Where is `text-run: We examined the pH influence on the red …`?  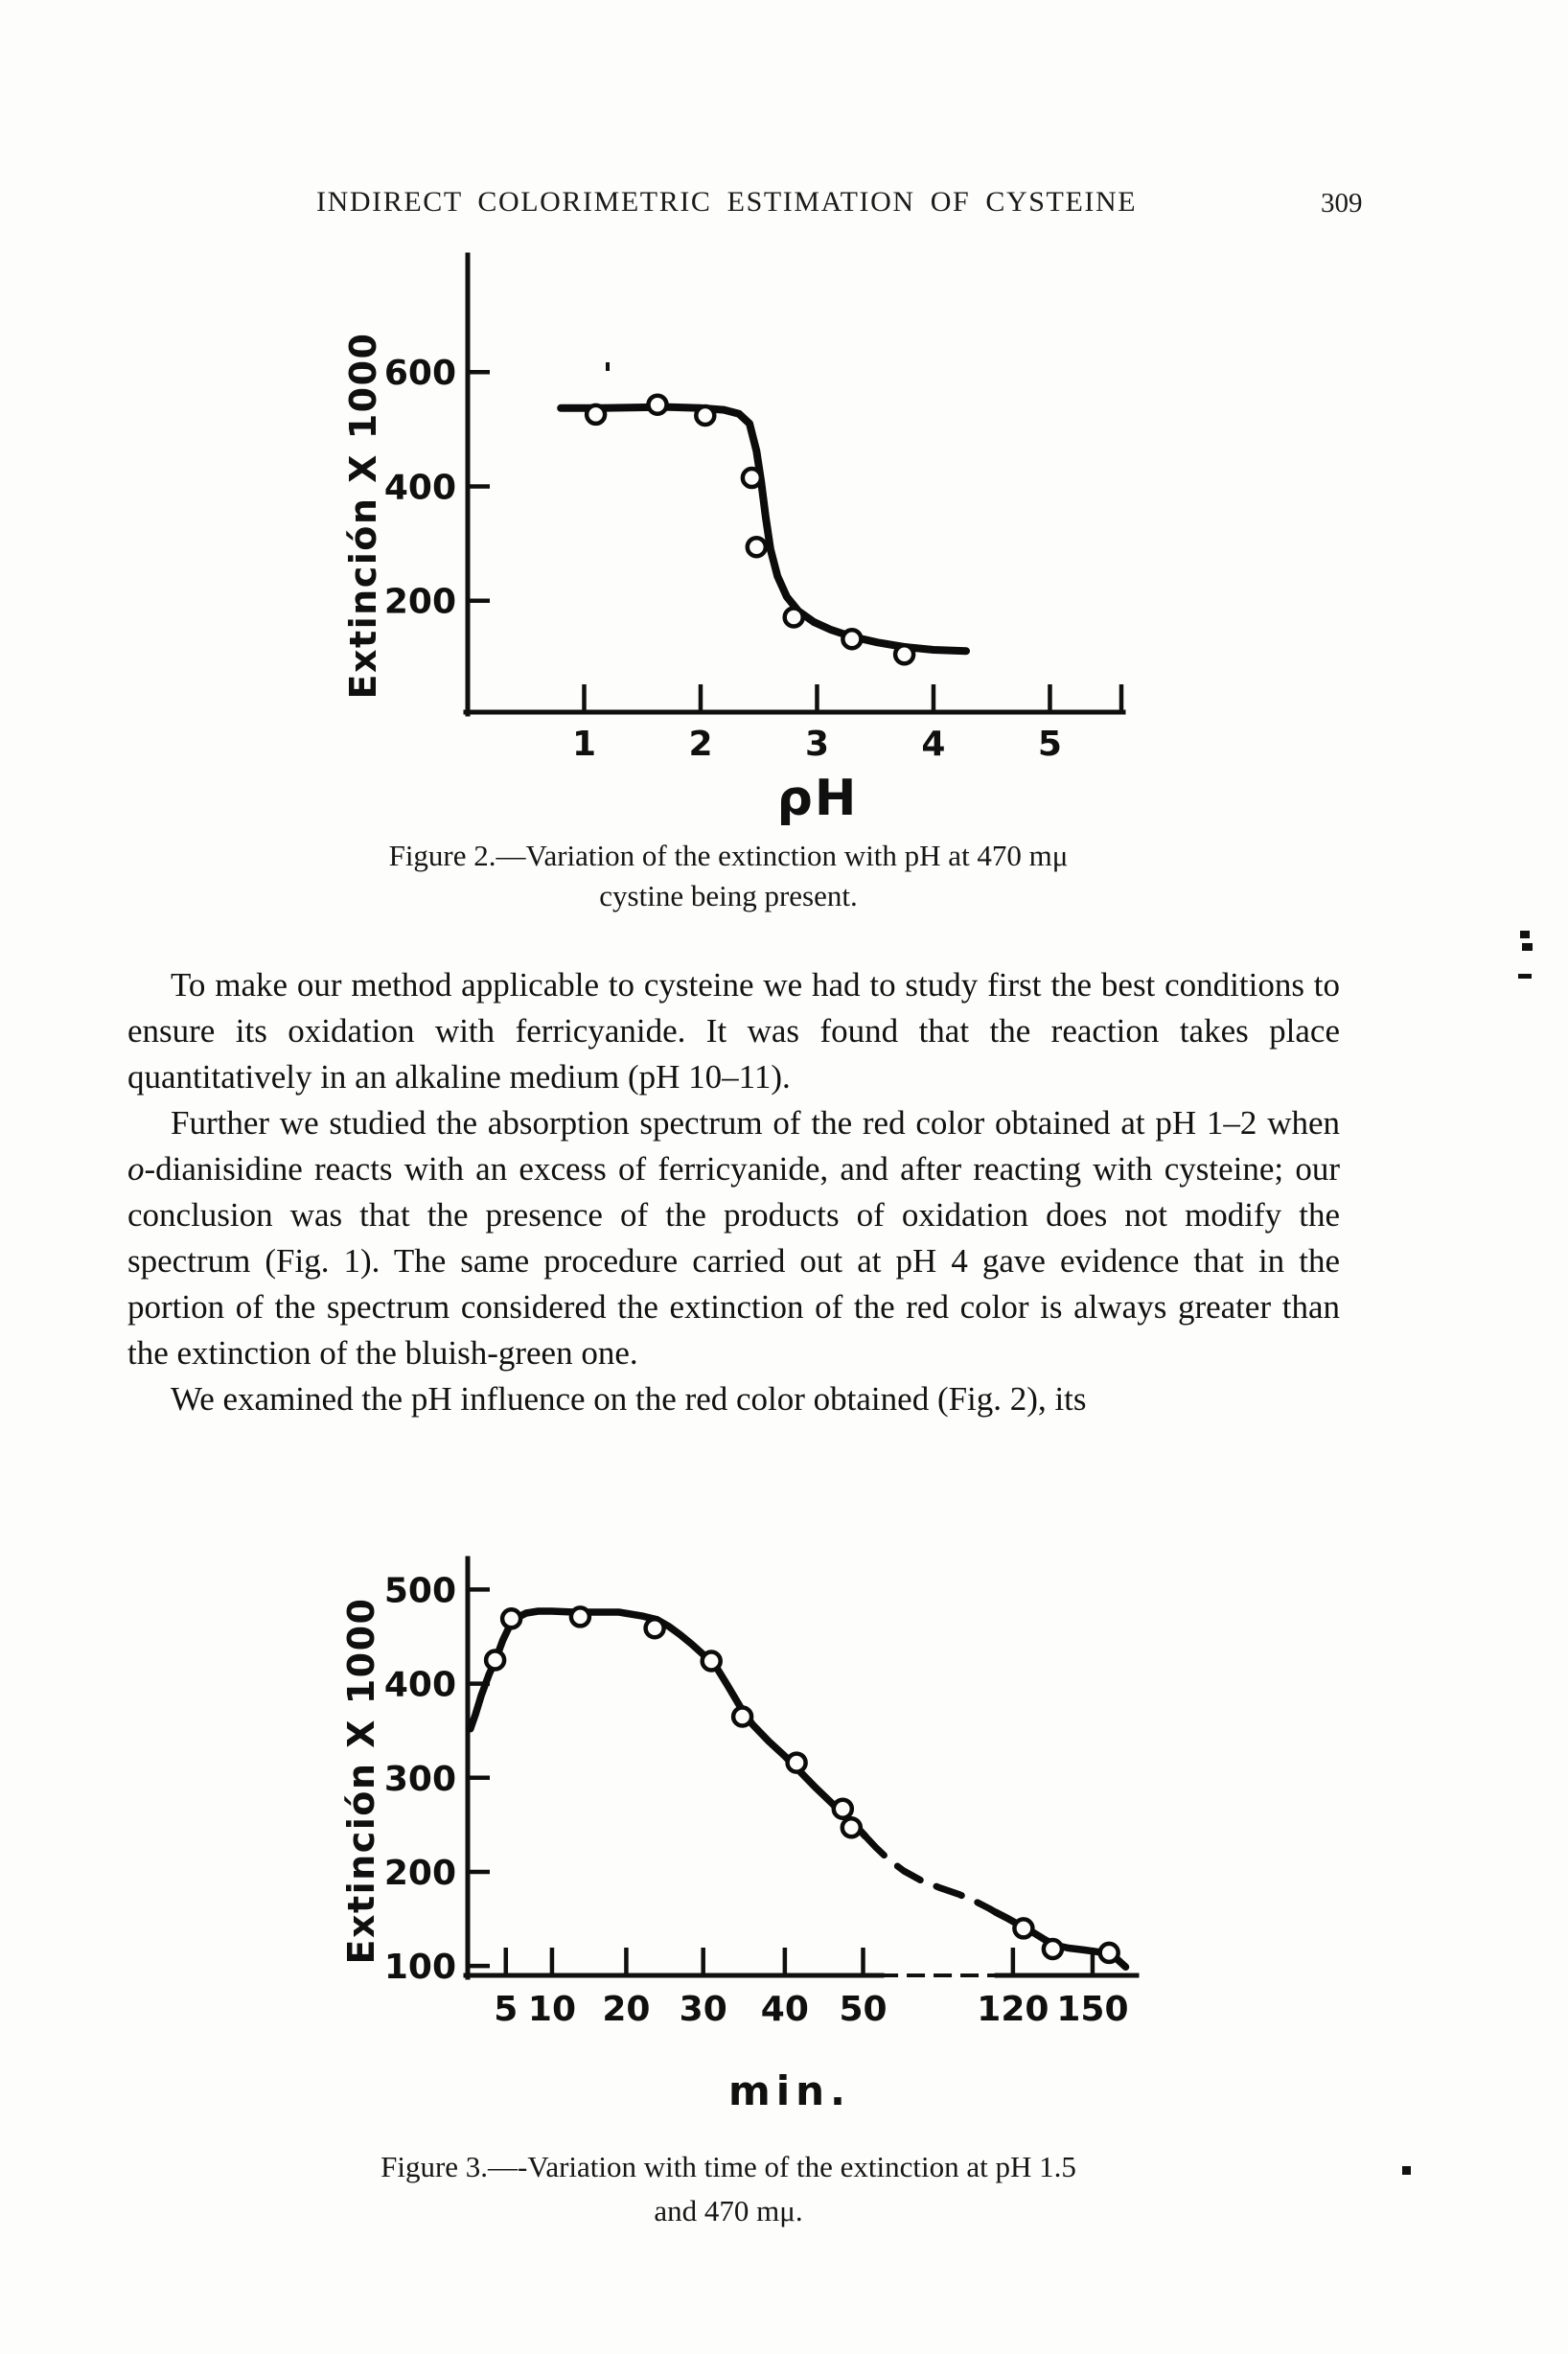
text-run: We examined the pH influence on the red … is located at coordinates (629, 1399).